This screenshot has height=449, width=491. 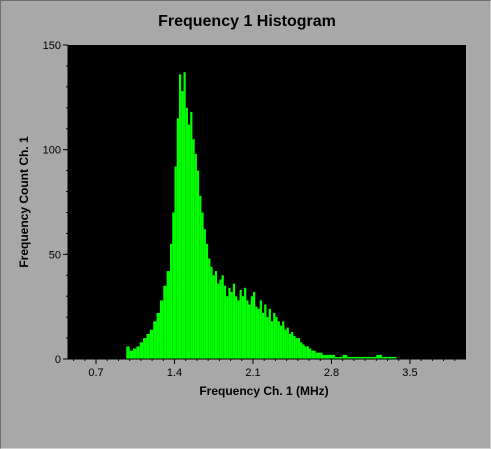 What do you see at coordinates (95, 373) in the screenshot?
I see `x-tick-label: 0.7` at bounding box center [95, 373].